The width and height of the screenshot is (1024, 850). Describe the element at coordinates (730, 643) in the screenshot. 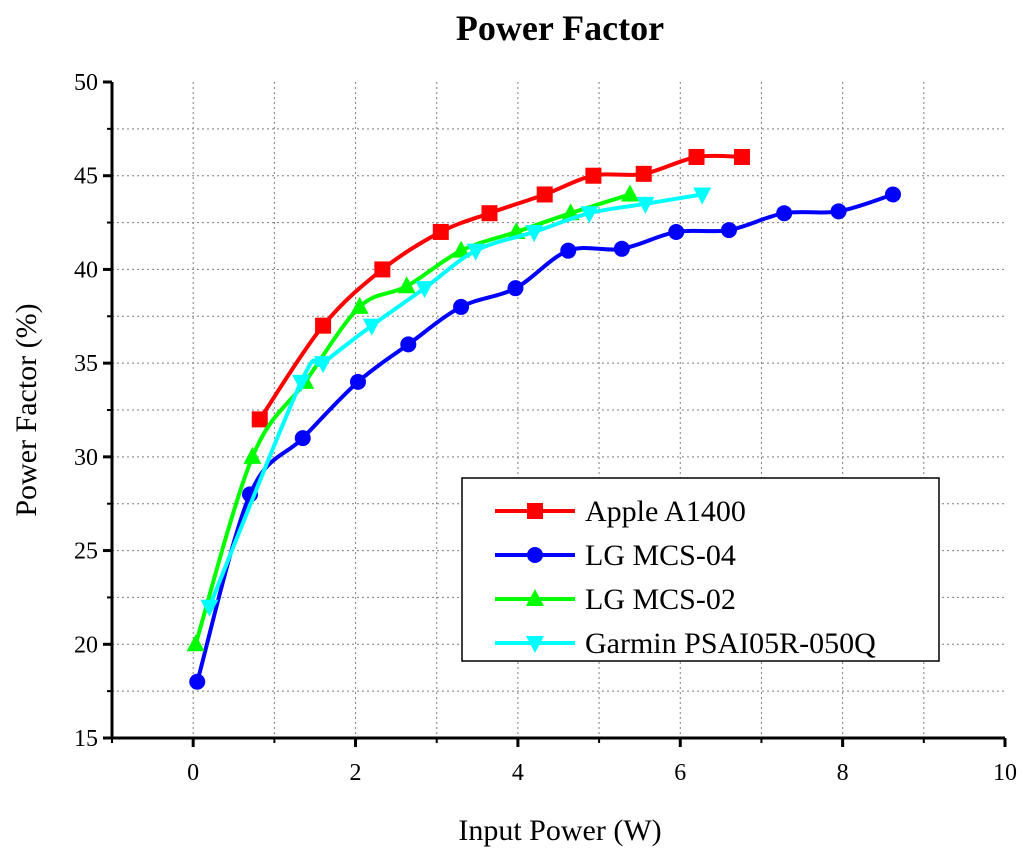

I see `legend-label: Garmin PSAI05R-050Q` at that location.